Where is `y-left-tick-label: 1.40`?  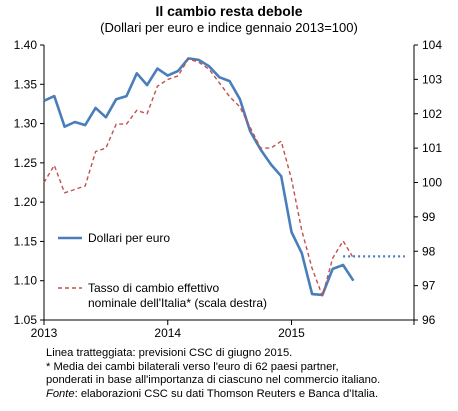 y-left-tick-label: 1.40 is located at coordinates (26, 45).